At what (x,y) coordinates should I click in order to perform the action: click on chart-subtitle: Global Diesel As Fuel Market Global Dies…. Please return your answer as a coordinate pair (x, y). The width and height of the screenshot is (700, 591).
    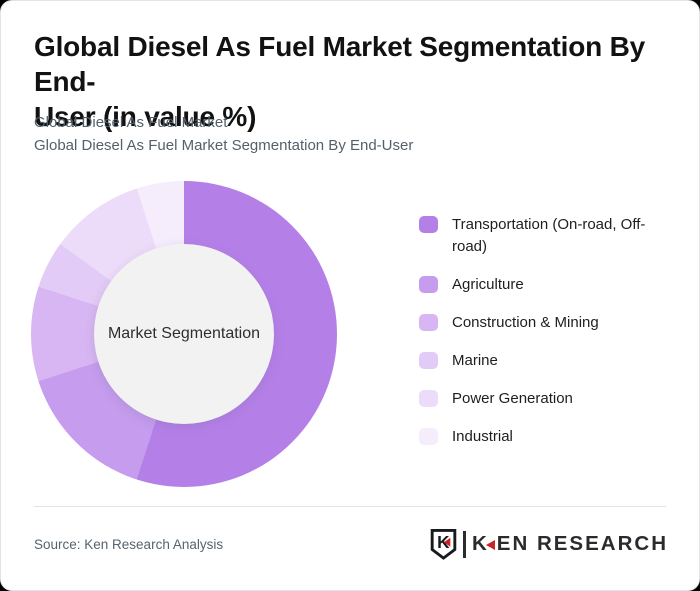
    Looking at the image, I should click on (334, 134).